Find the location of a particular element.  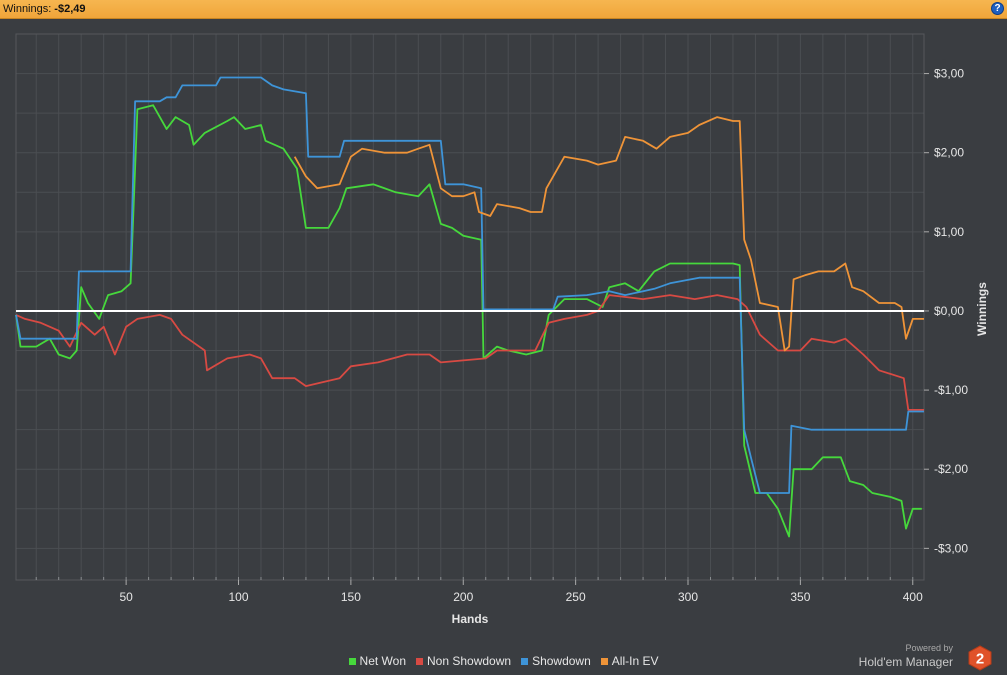

y-tick-label: $3,00 is located at coordinates (949, 74).